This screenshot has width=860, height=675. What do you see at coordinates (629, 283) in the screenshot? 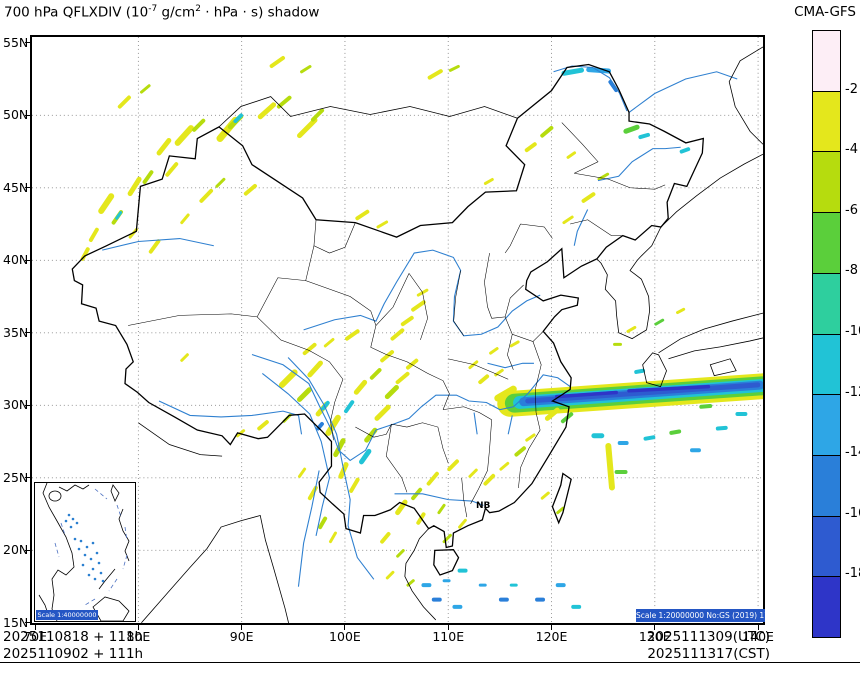
I see `korea-coast-path` at bounding box center [629, 283].